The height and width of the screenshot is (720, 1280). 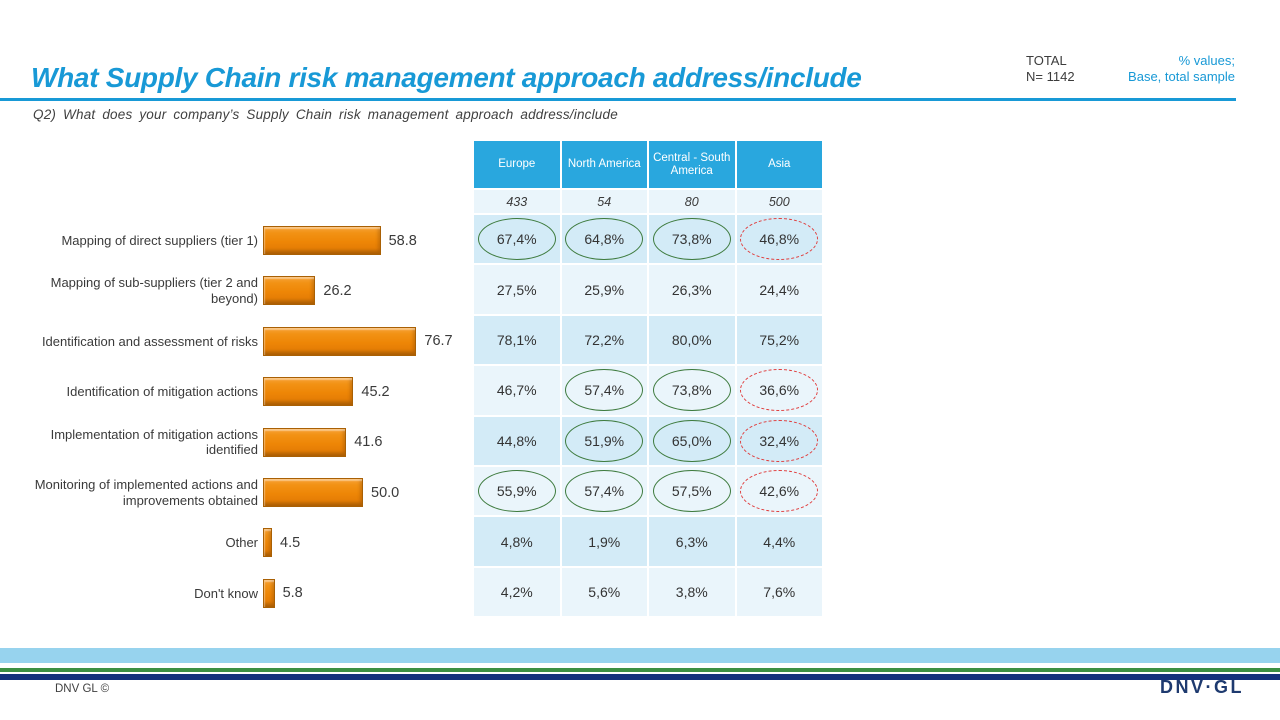 What do you see at coordinates (162, 391) in the screenshot?
I see `bar-category-label: Identification of mitigation actions` at bounding box center [162, 391].